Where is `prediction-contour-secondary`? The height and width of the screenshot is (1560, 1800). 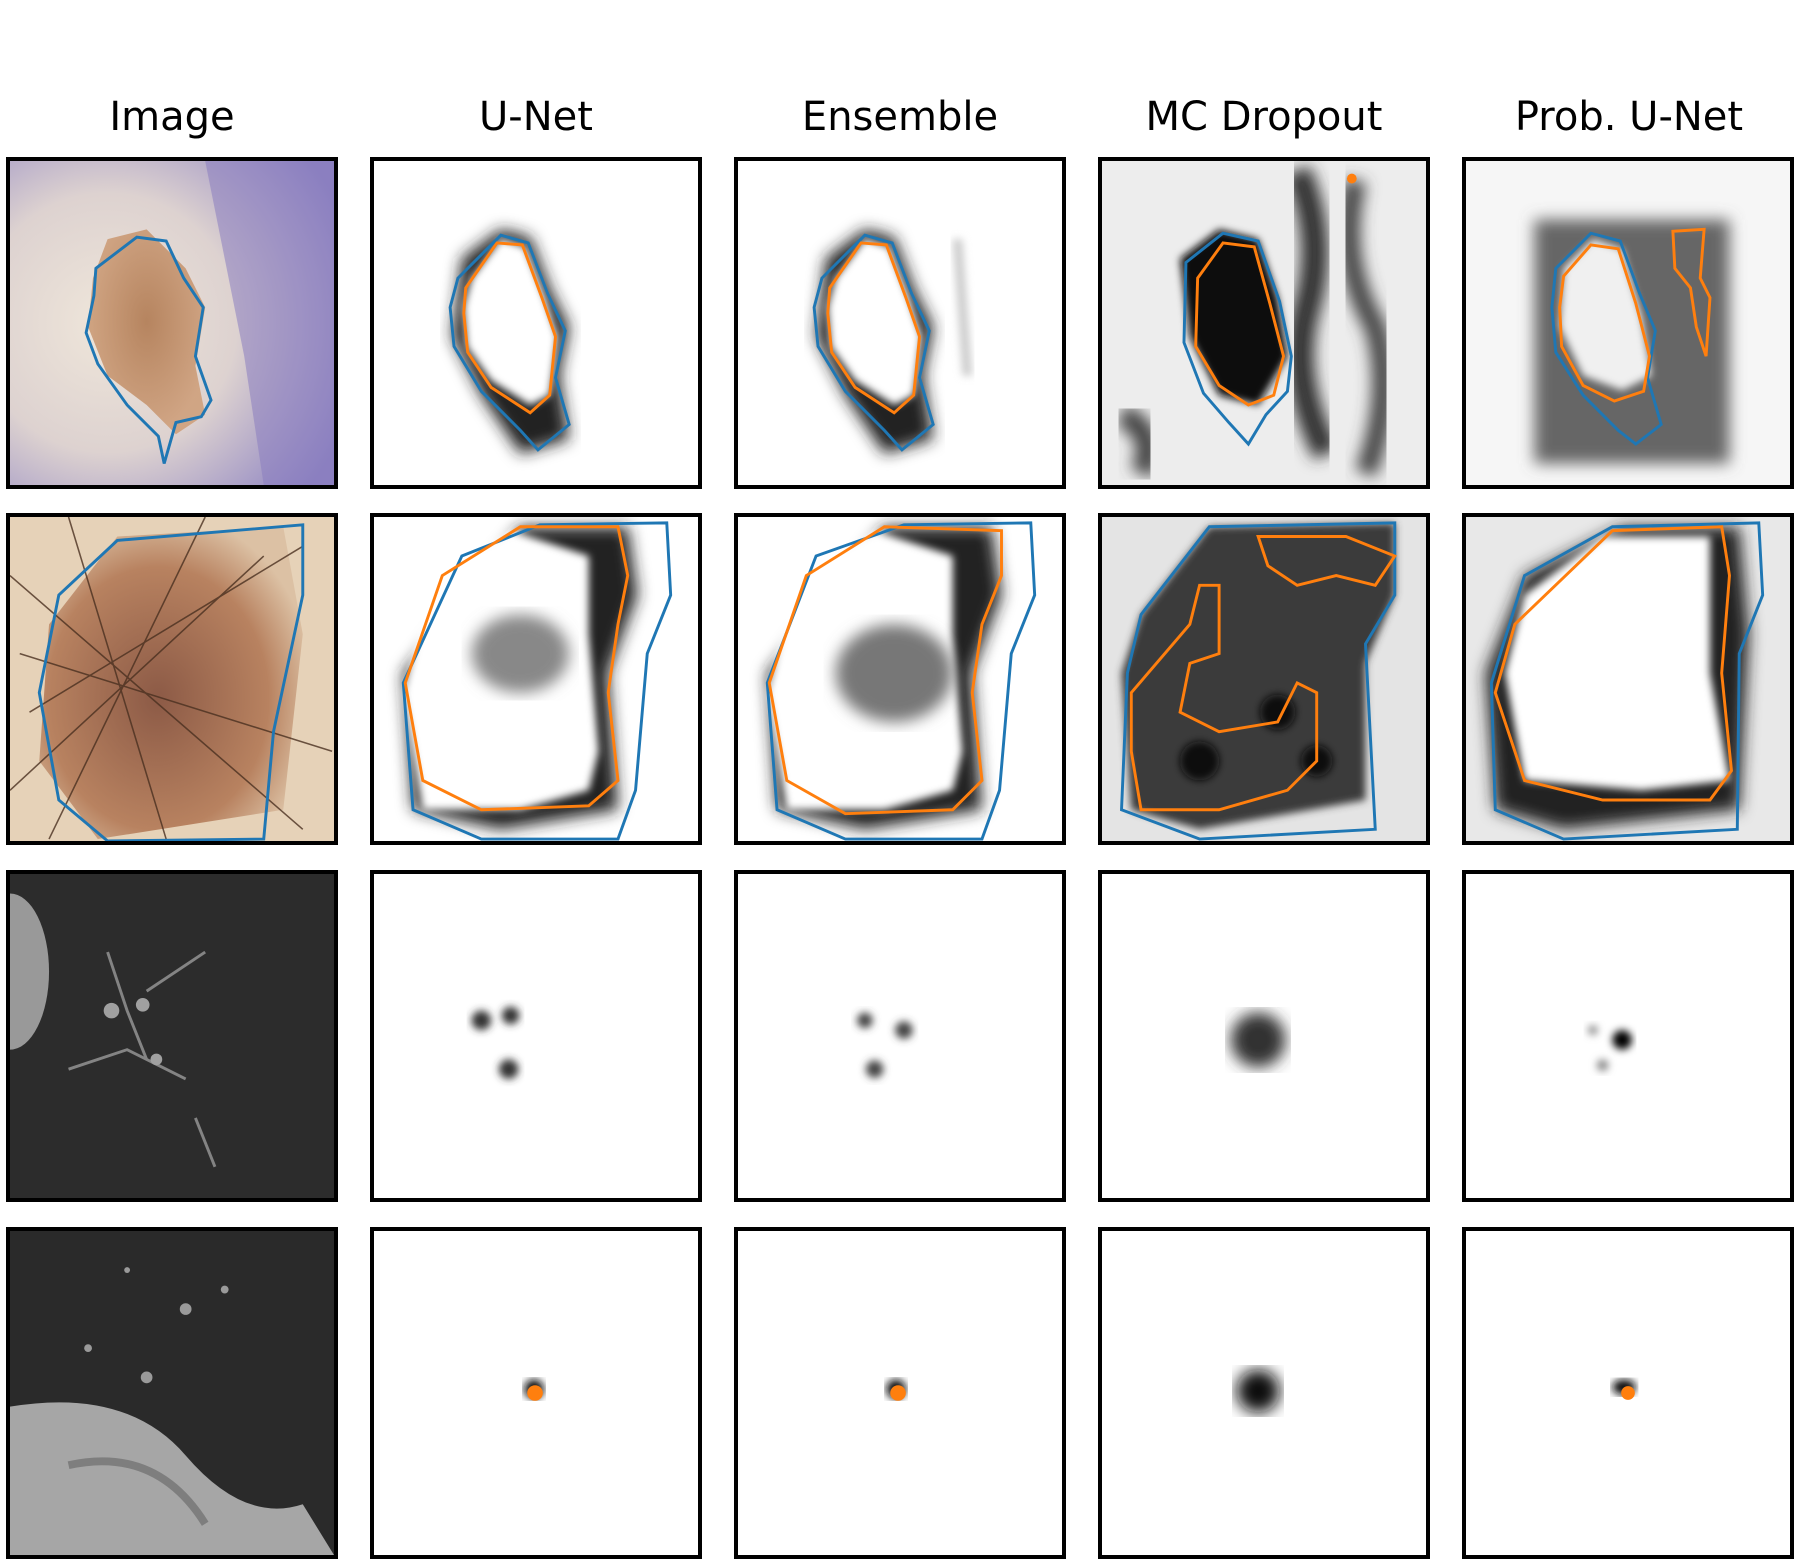
prediction-contour-secondary is located at coordinates (1691, 292).